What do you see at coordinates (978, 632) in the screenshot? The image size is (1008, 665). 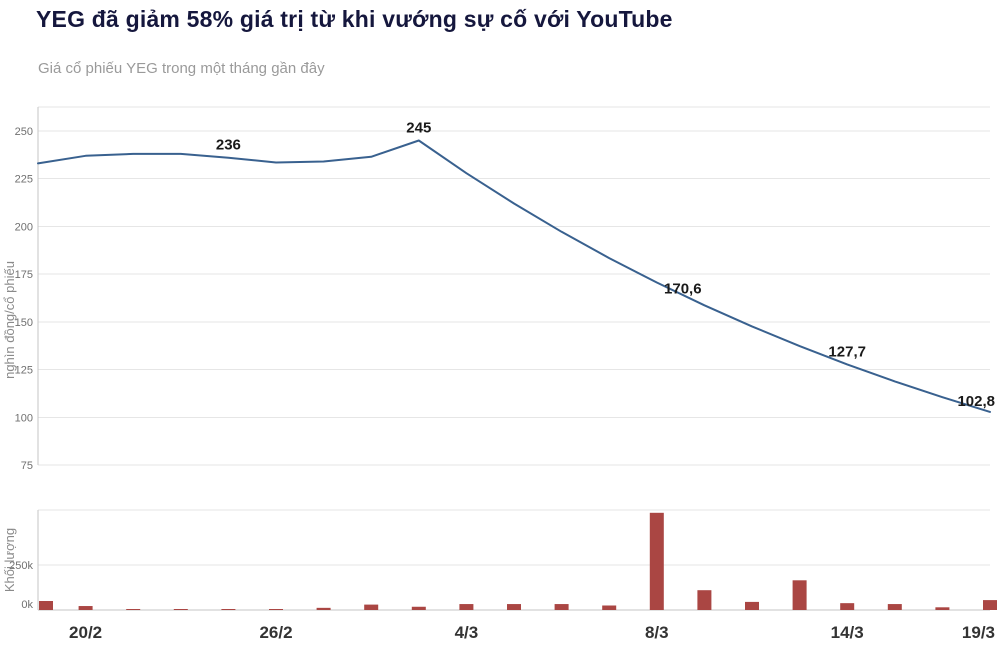 I see `x-axis-label: 19/3` at bounding box center [978, 632].